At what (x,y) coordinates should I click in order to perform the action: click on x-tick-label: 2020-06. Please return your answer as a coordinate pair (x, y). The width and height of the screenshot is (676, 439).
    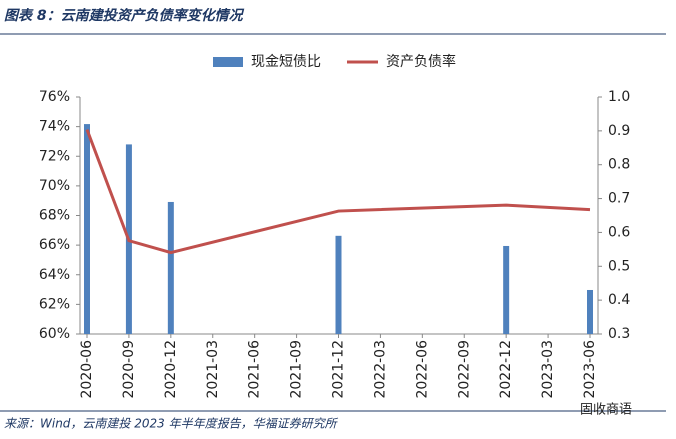
    Looking at the image, I should click on (87, 369).